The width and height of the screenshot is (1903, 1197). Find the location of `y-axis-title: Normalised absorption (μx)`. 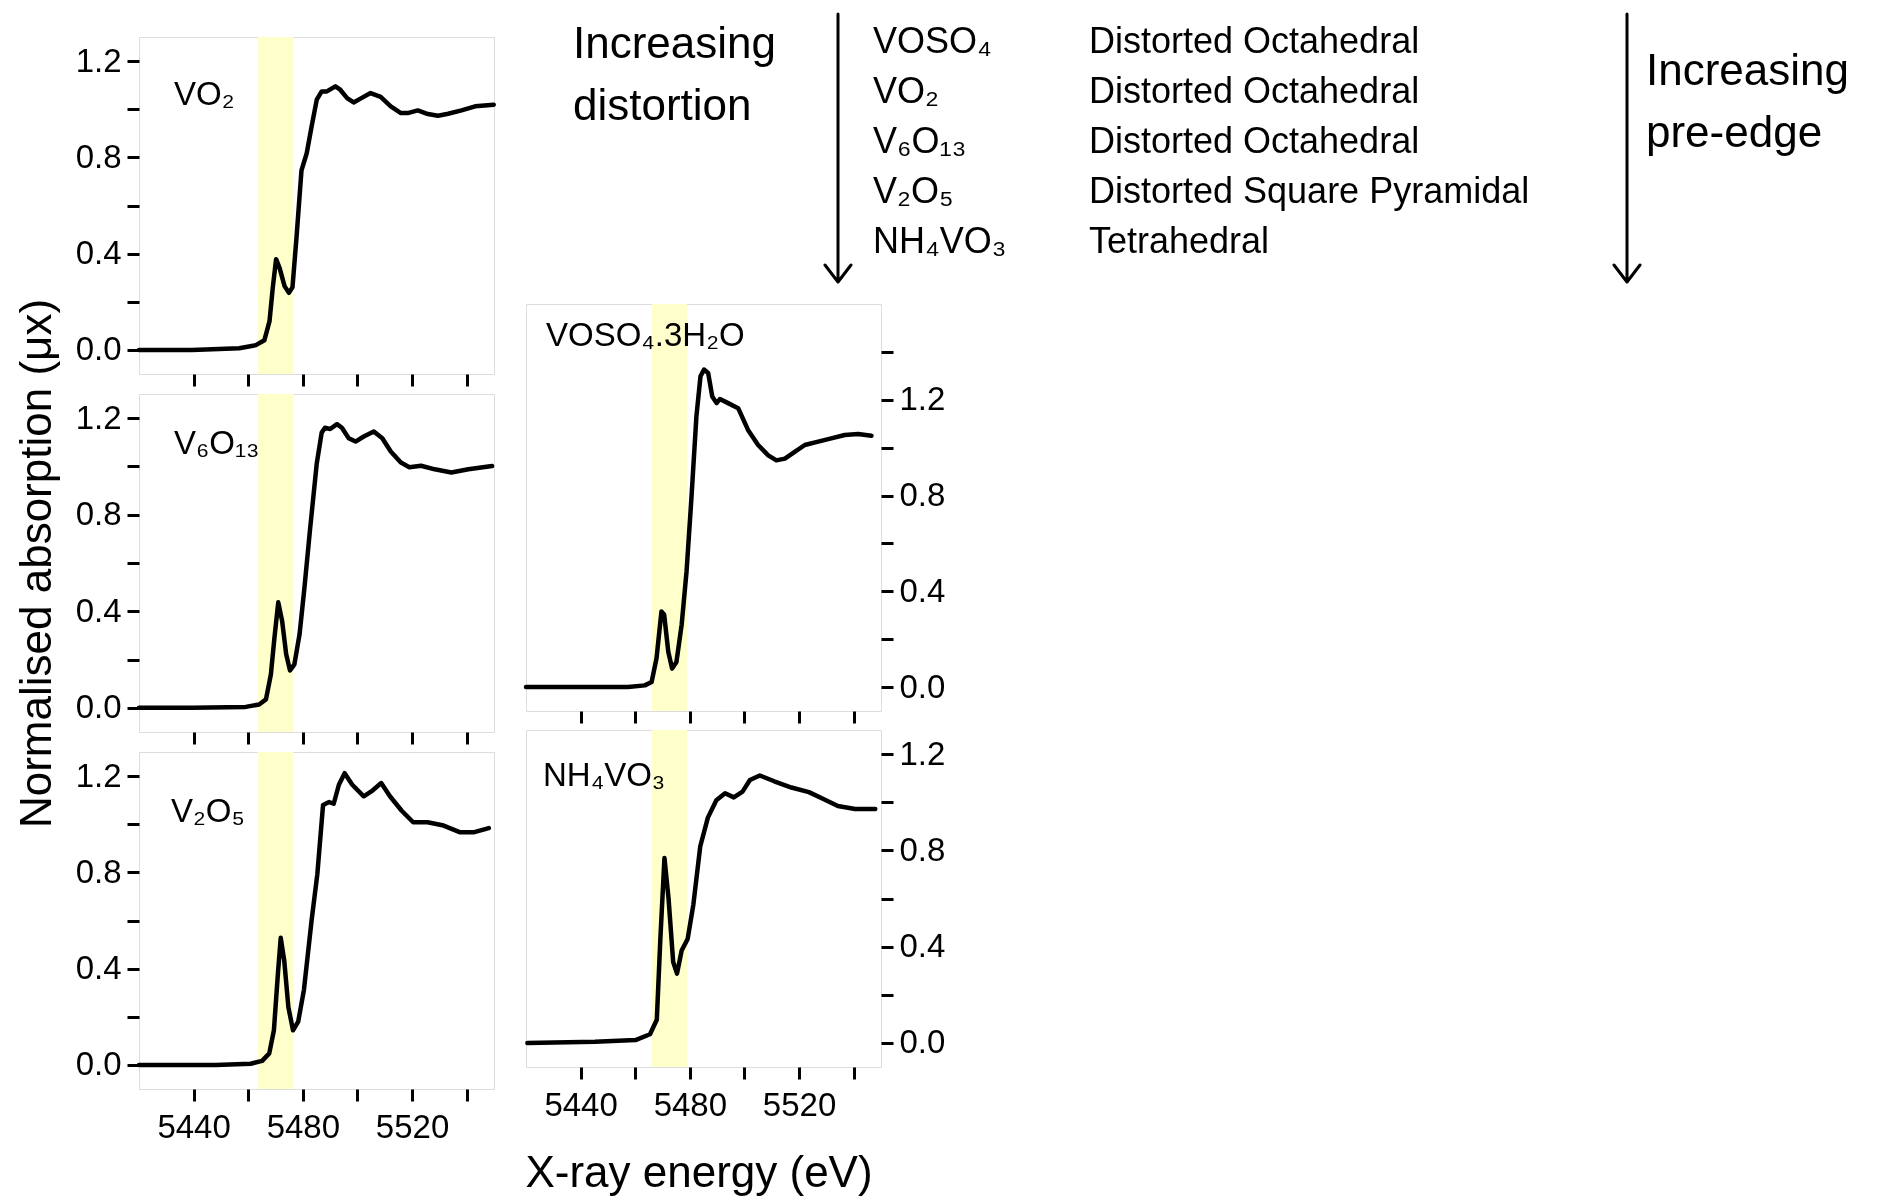

y-axis-title: Normalised absorption (μx) is located at coordinates (35, 563).